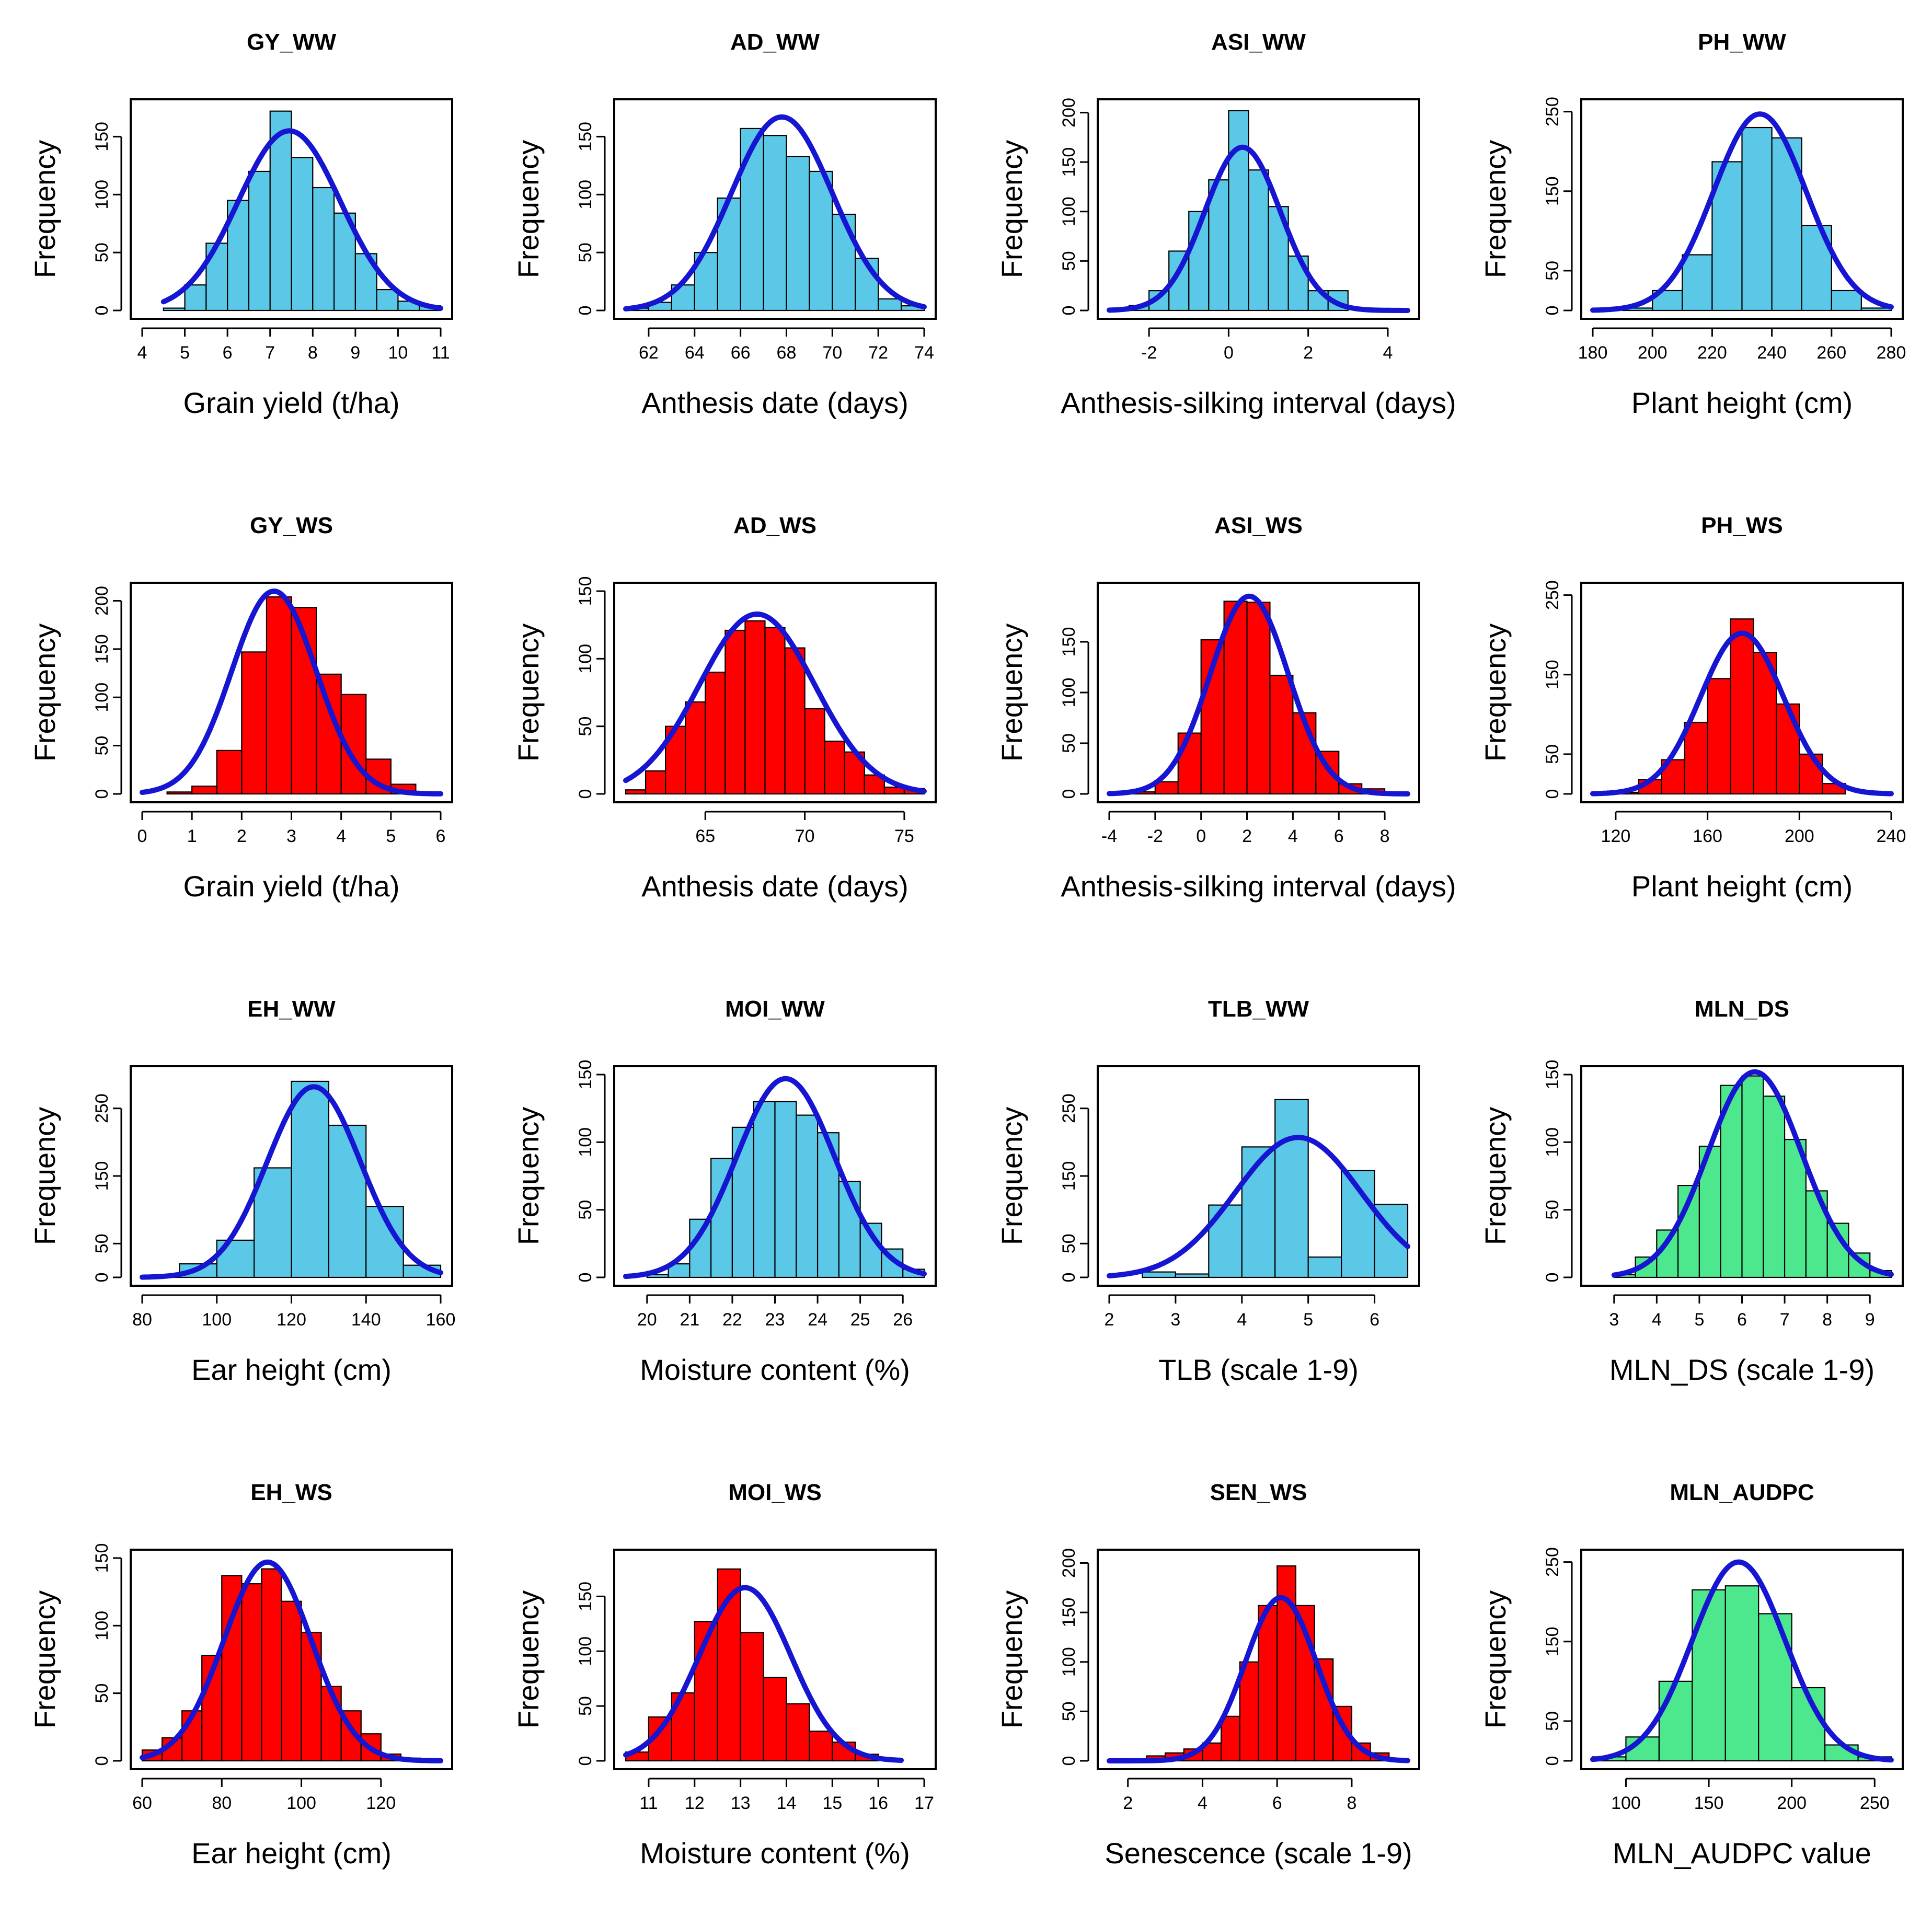 This screenshot has height=1926, width=1932. Describe the element at coordinates (1593, 353) in the screenshot. I see `x-tick-label: 180` at that location.